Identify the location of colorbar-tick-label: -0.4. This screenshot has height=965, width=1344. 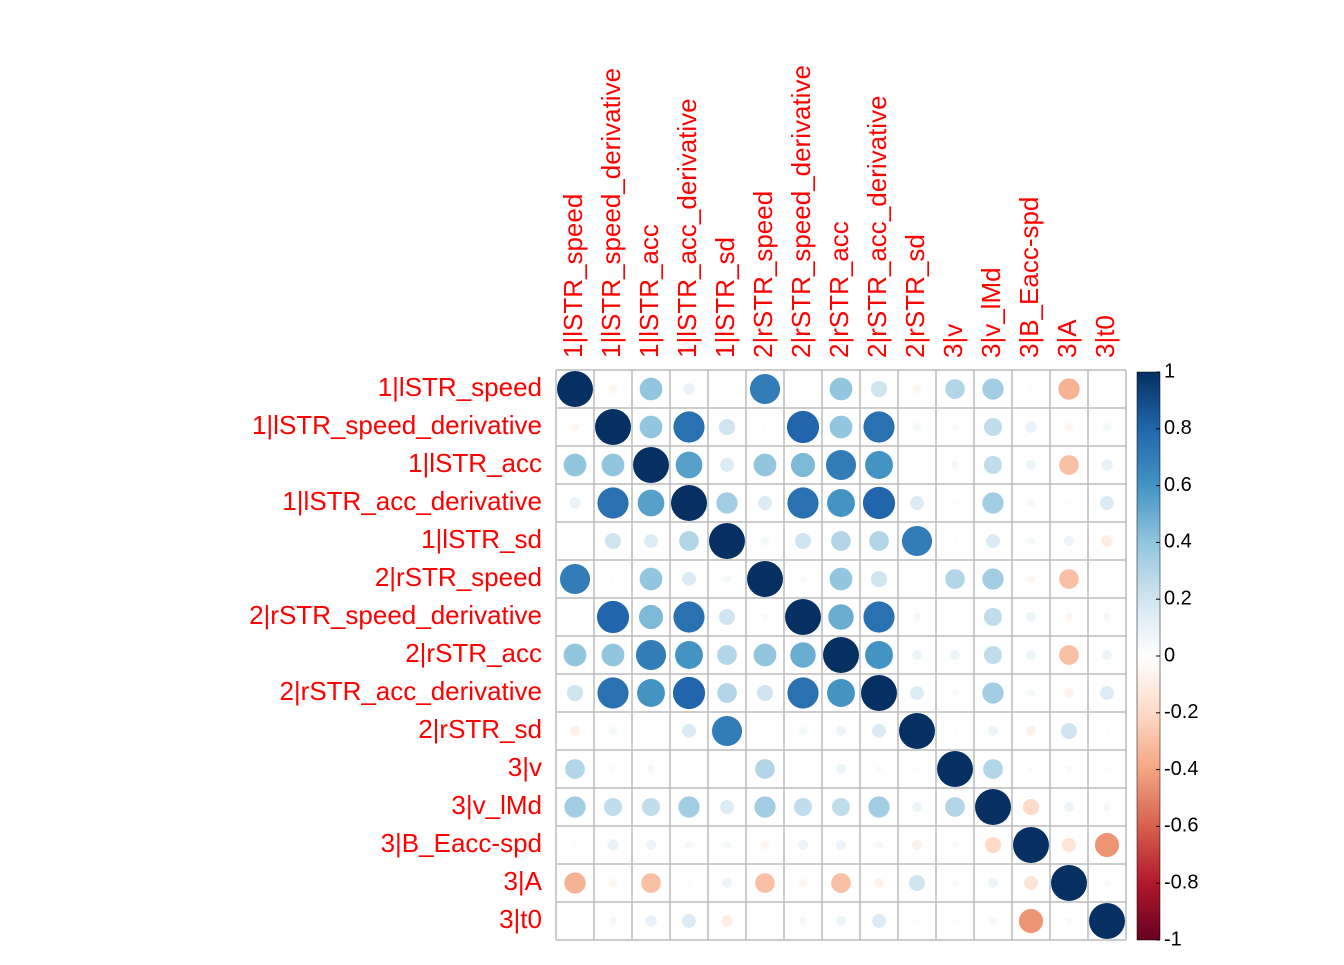
(1181, 769).